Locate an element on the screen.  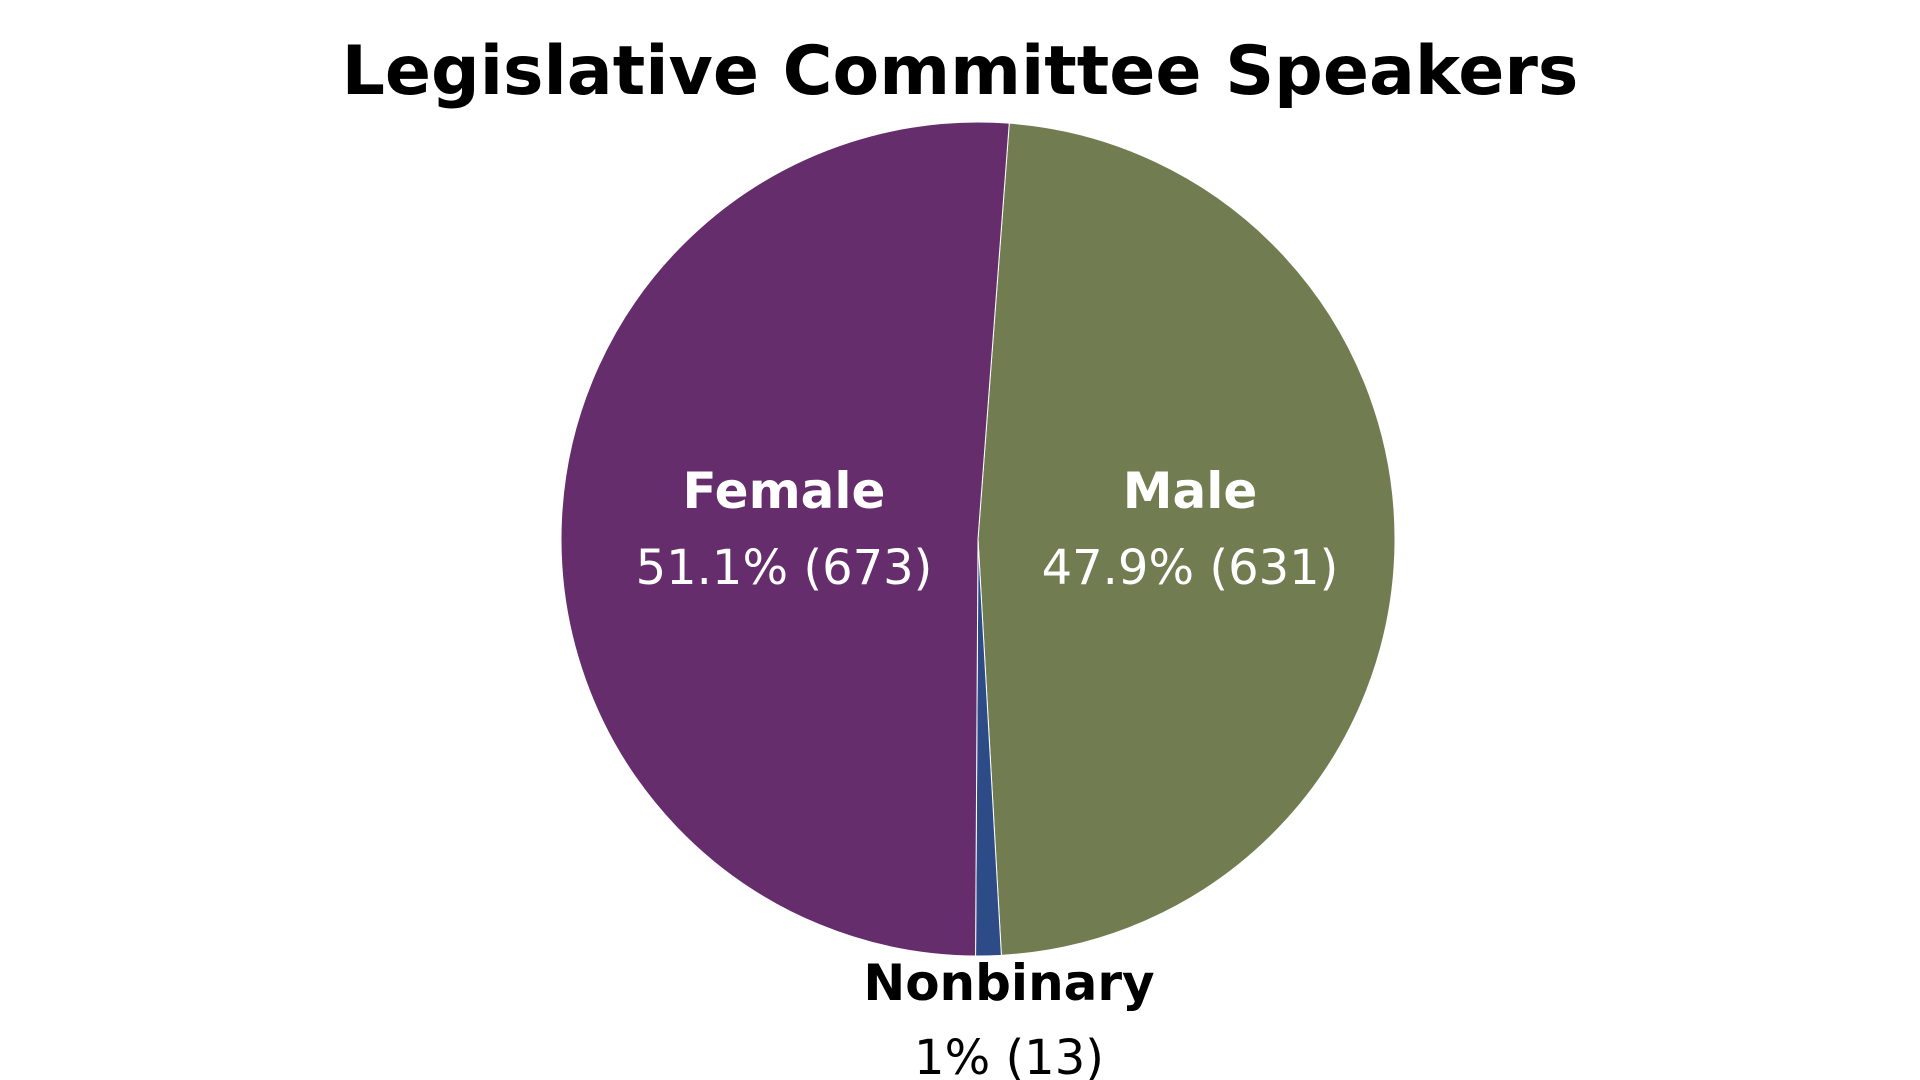
label-nonbinary-name: Nonbinary is located at coordinates (1008, 983).